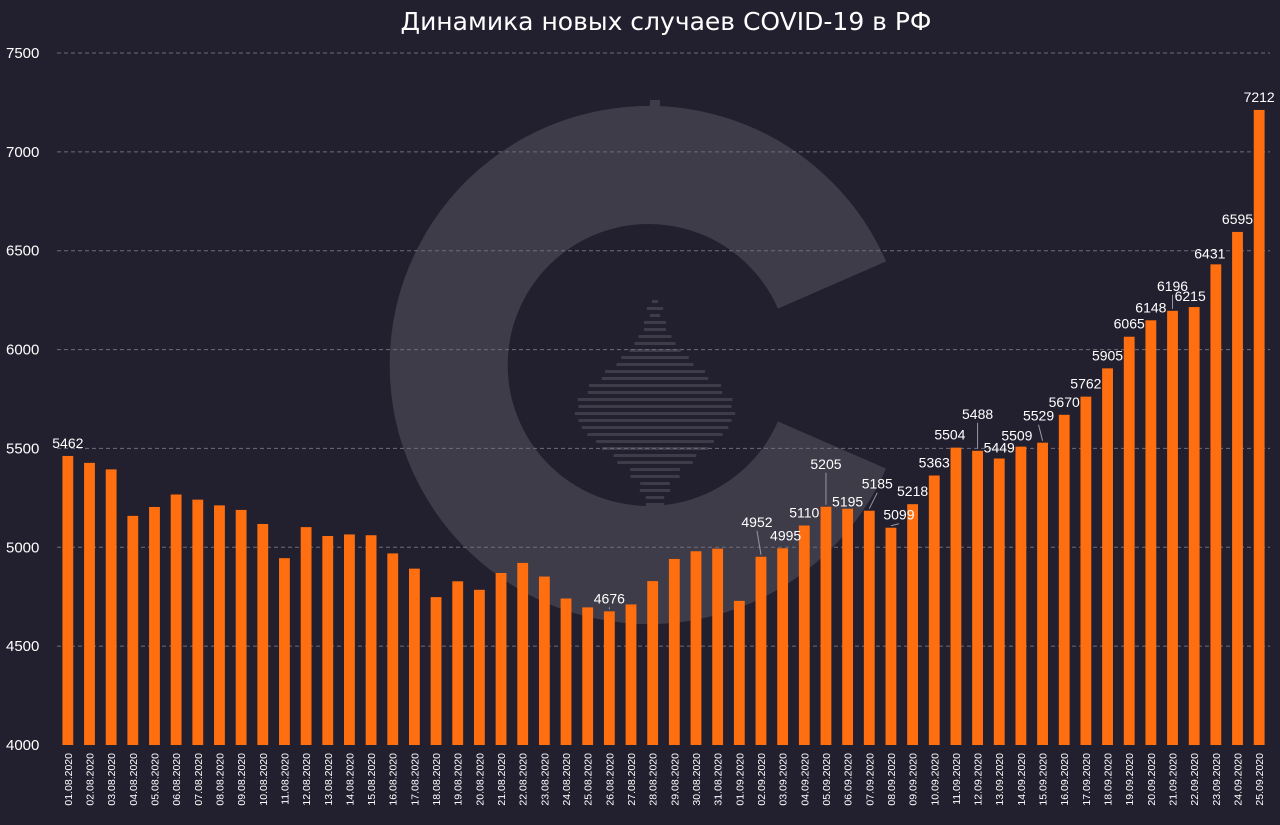  I want to click on x-tick-label: 29.08.2020, so click(675, 779).